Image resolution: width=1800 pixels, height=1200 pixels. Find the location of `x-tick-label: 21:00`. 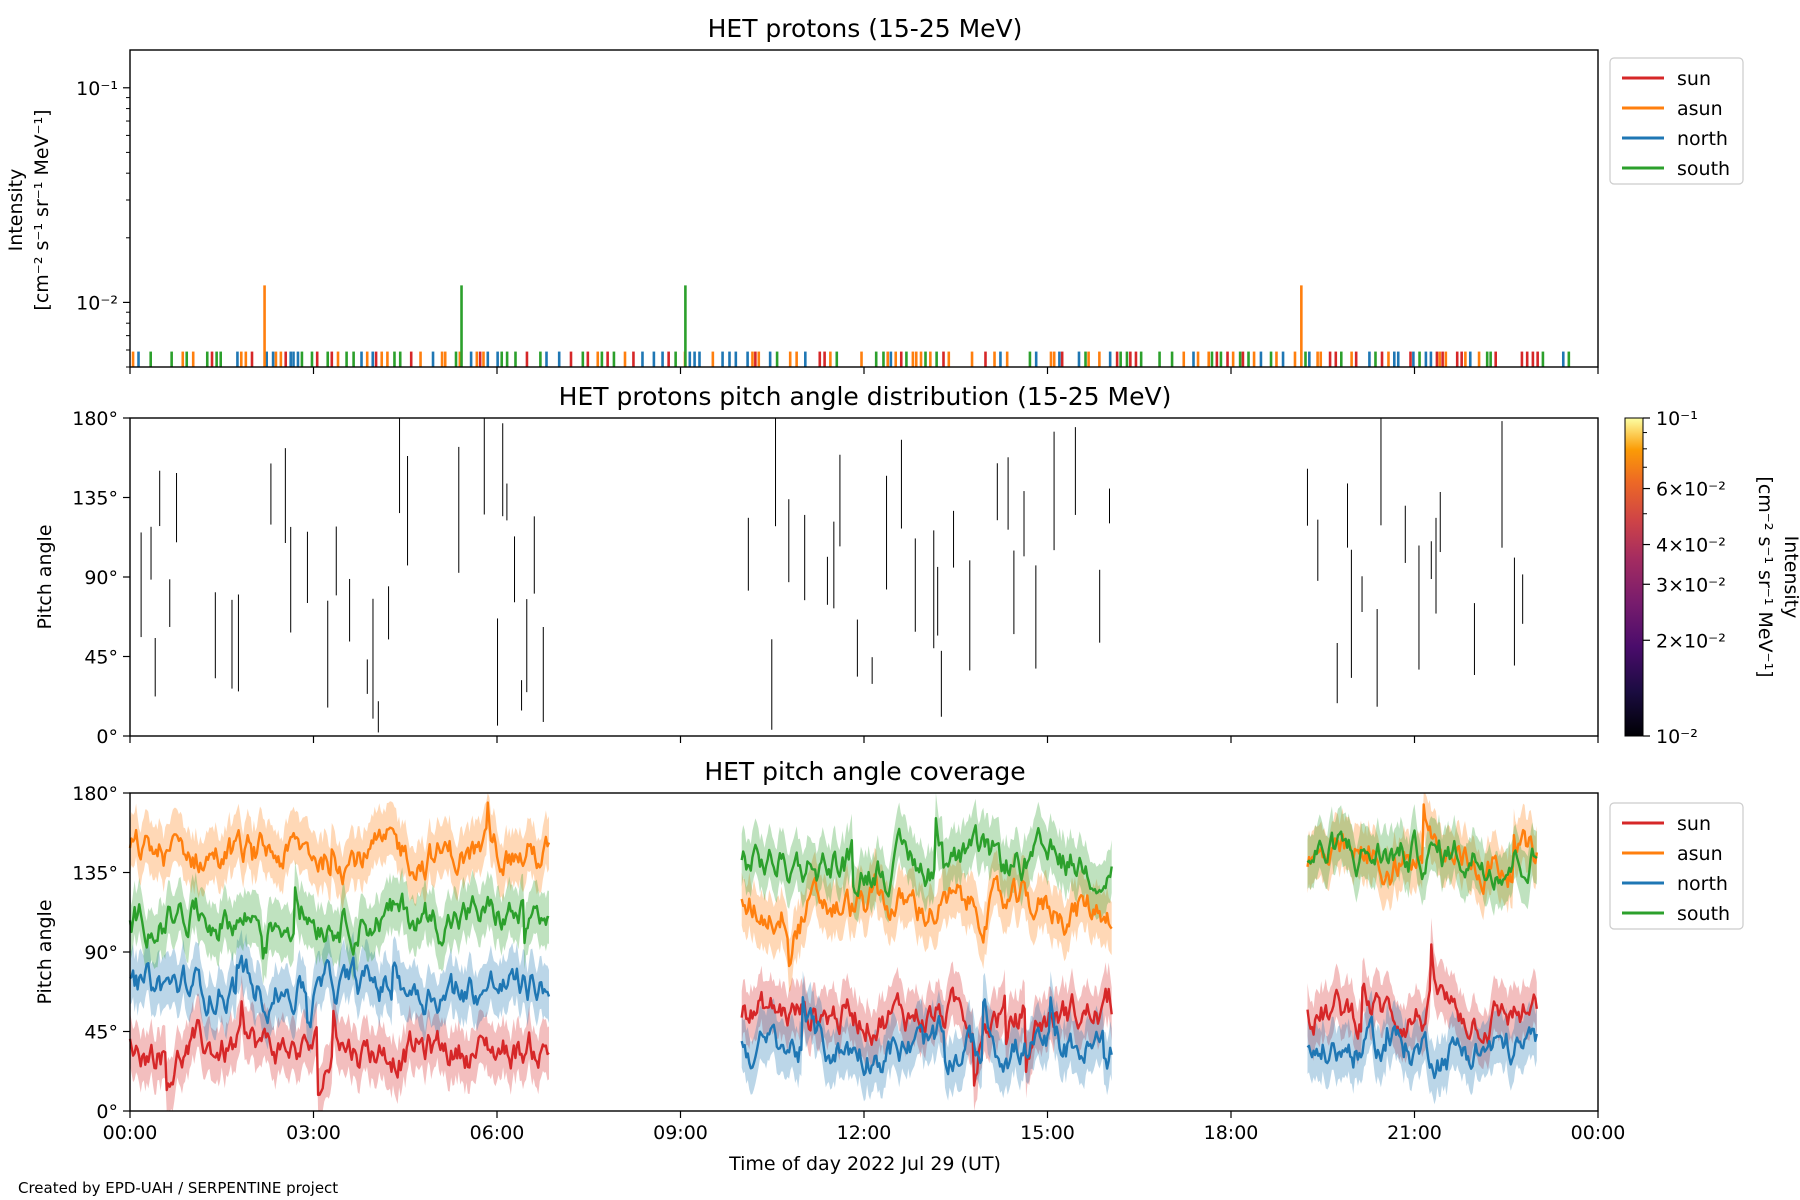

x-tick-label: 21:00 is located at coordinates (1414, 1133).